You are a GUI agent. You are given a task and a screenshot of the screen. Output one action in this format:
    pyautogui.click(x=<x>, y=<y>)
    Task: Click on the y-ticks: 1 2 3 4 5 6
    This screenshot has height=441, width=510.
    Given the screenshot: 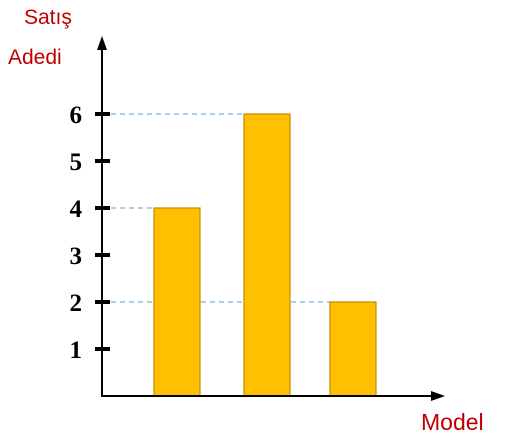 What is the action you would take?
    pyautogui.click(x=90, y=233)
    